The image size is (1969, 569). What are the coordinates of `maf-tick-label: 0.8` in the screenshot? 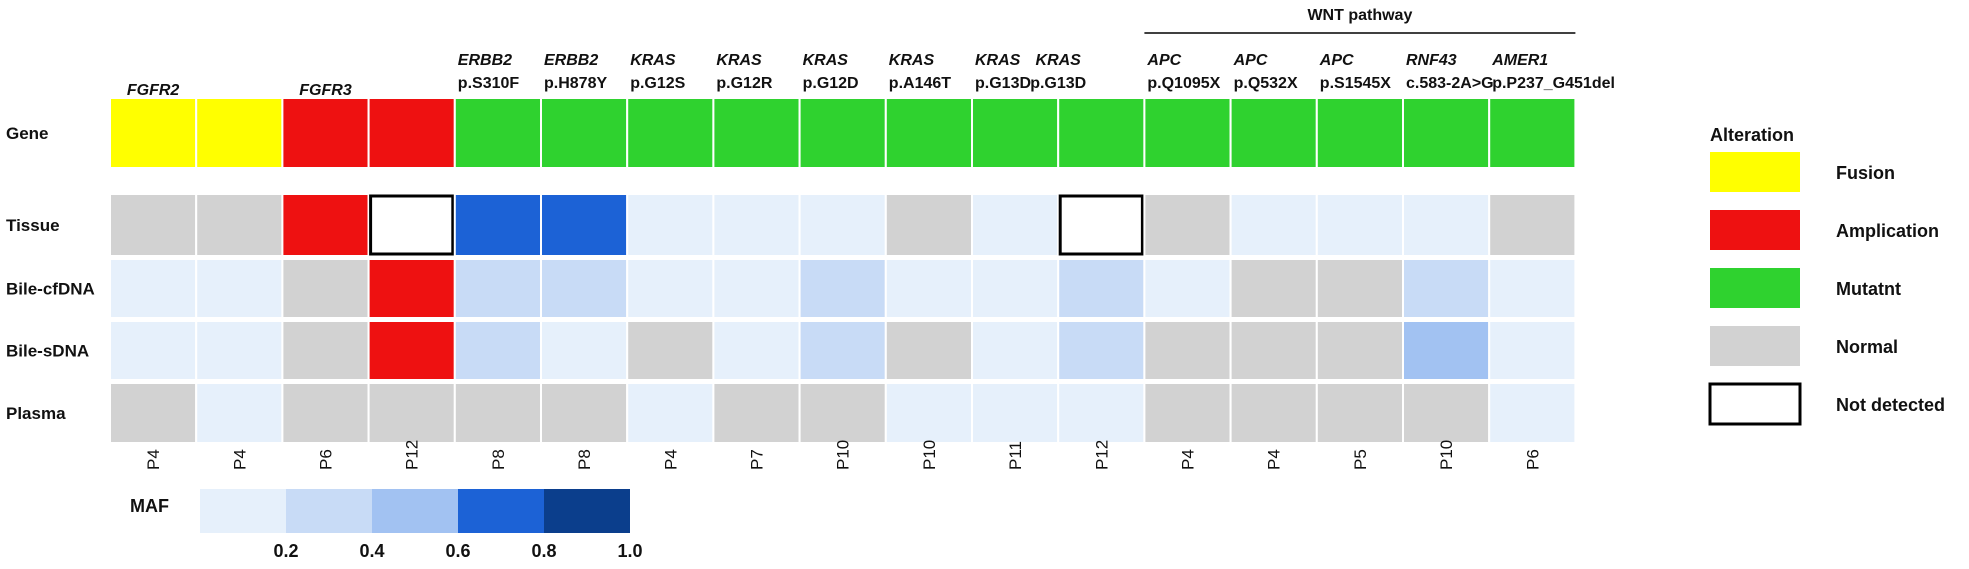 It's located at (543, 551).